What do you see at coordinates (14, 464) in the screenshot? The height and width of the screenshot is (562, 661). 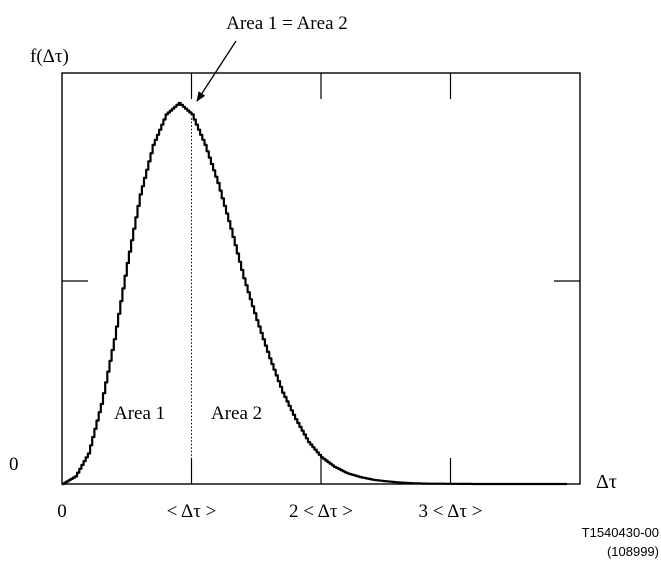 I see `y-origin-label: 0` at bounding box center [14, 464].